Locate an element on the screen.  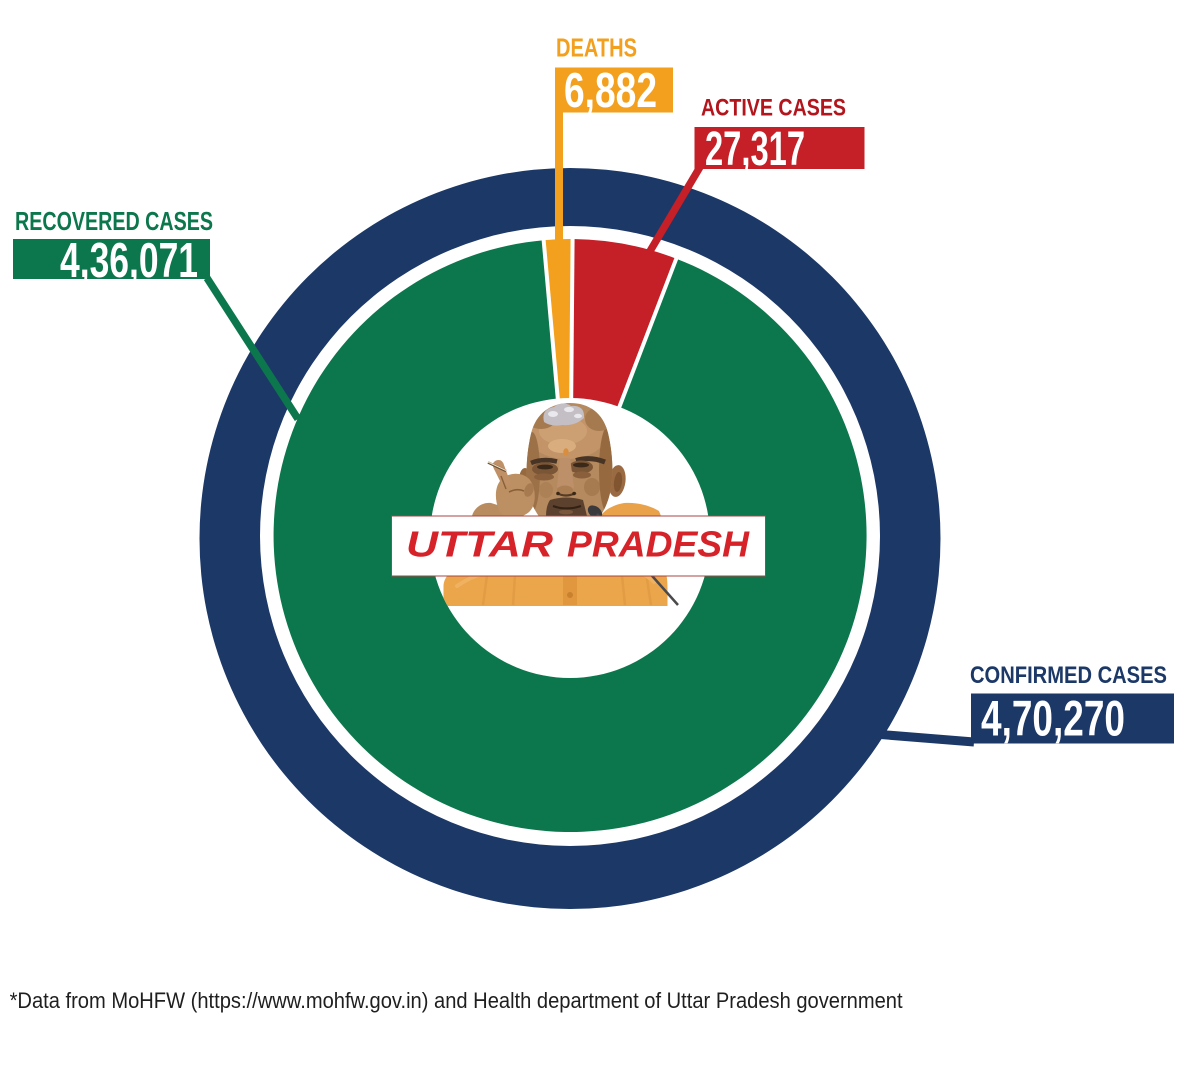
svg-text: UTTAR is located at coordinates (479, 544).